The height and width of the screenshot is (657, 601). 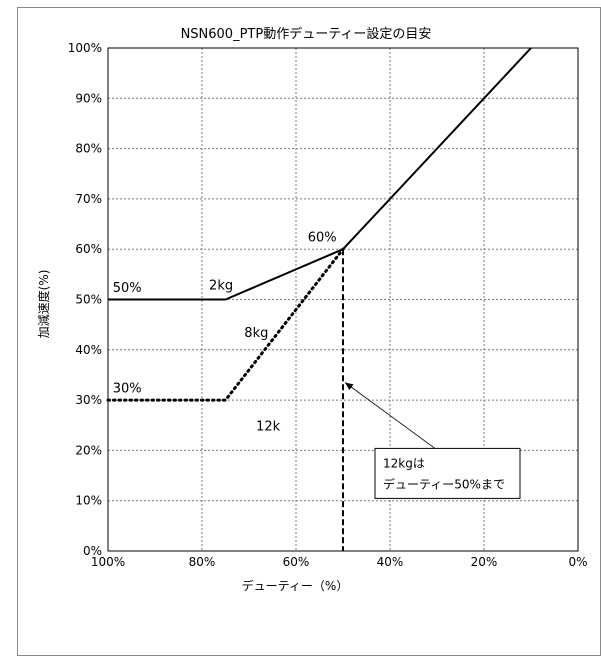 What do you see at coordinates (88, 300) in the screenshot?
I see `y-tick-label: 50%` at bounding box center [88, 300].